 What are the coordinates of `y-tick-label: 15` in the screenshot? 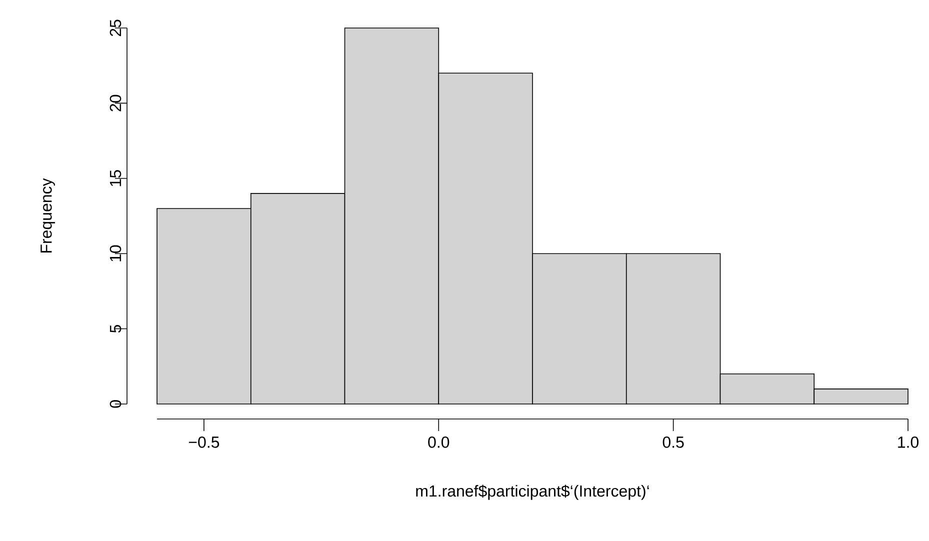 It's located at (116, 178).